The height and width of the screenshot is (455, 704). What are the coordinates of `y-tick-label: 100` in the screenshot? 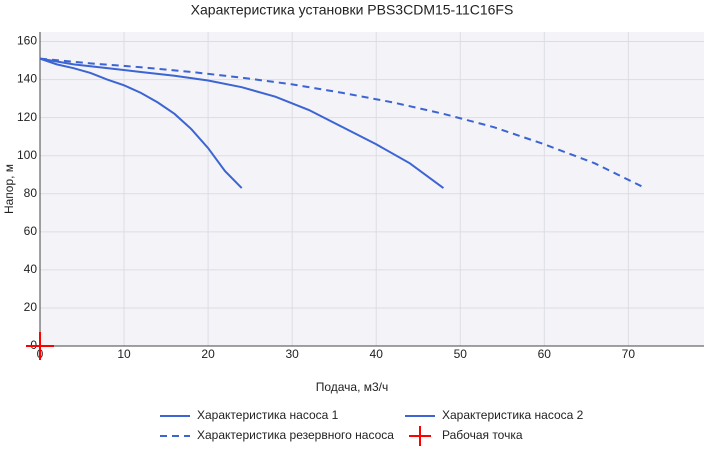 It's located at (27, 155).